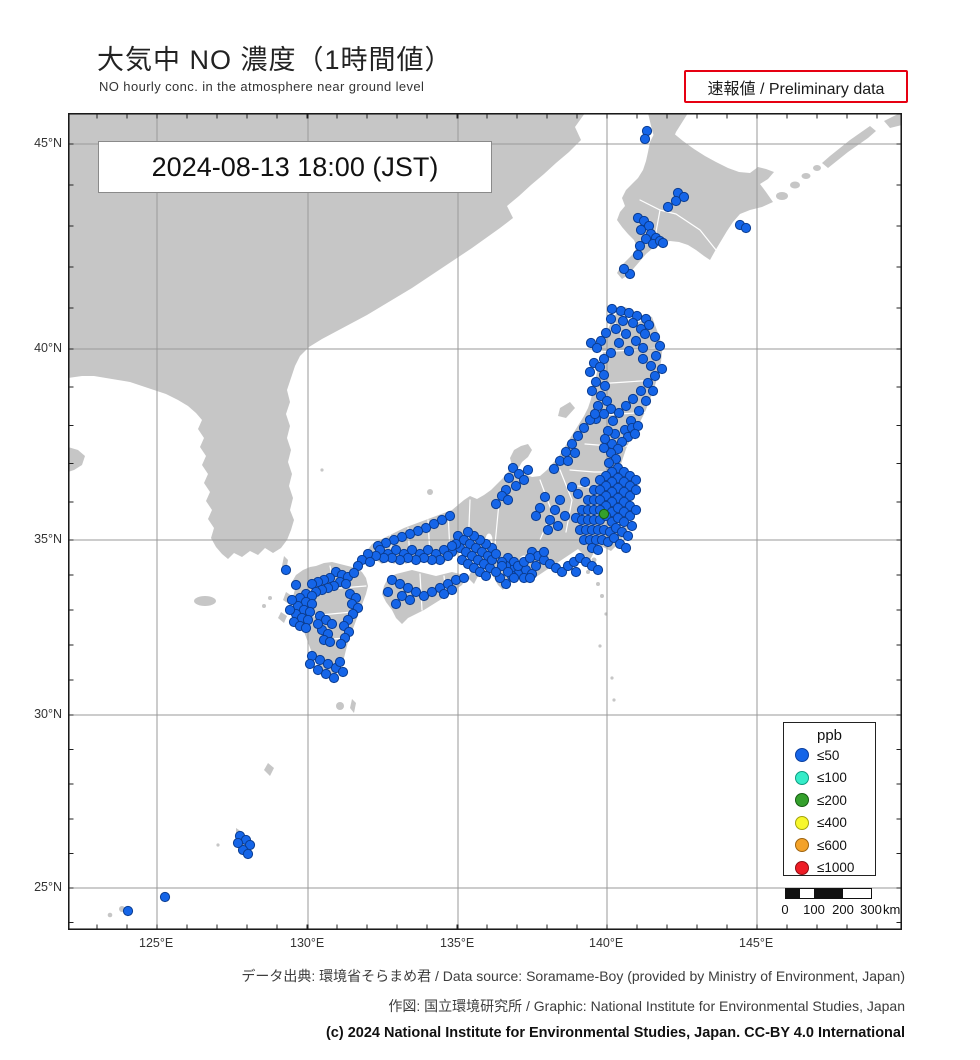 The width and height of the screenshot is (980, 1060). I want to click on lon-label: 130°E, so click(307, 943).